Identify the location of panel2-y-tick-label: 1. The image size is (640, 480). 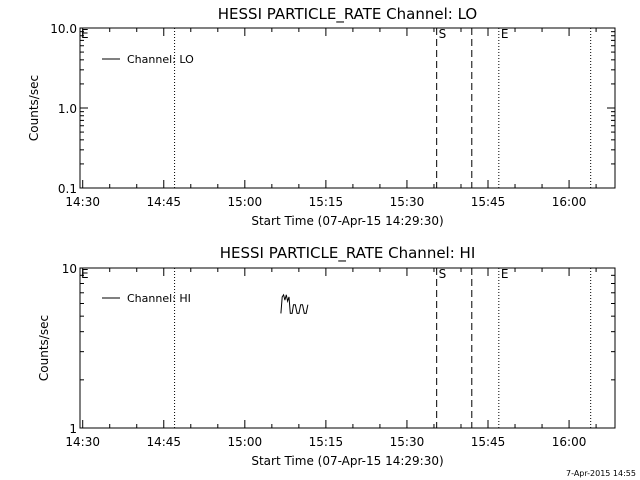
(73, 429).